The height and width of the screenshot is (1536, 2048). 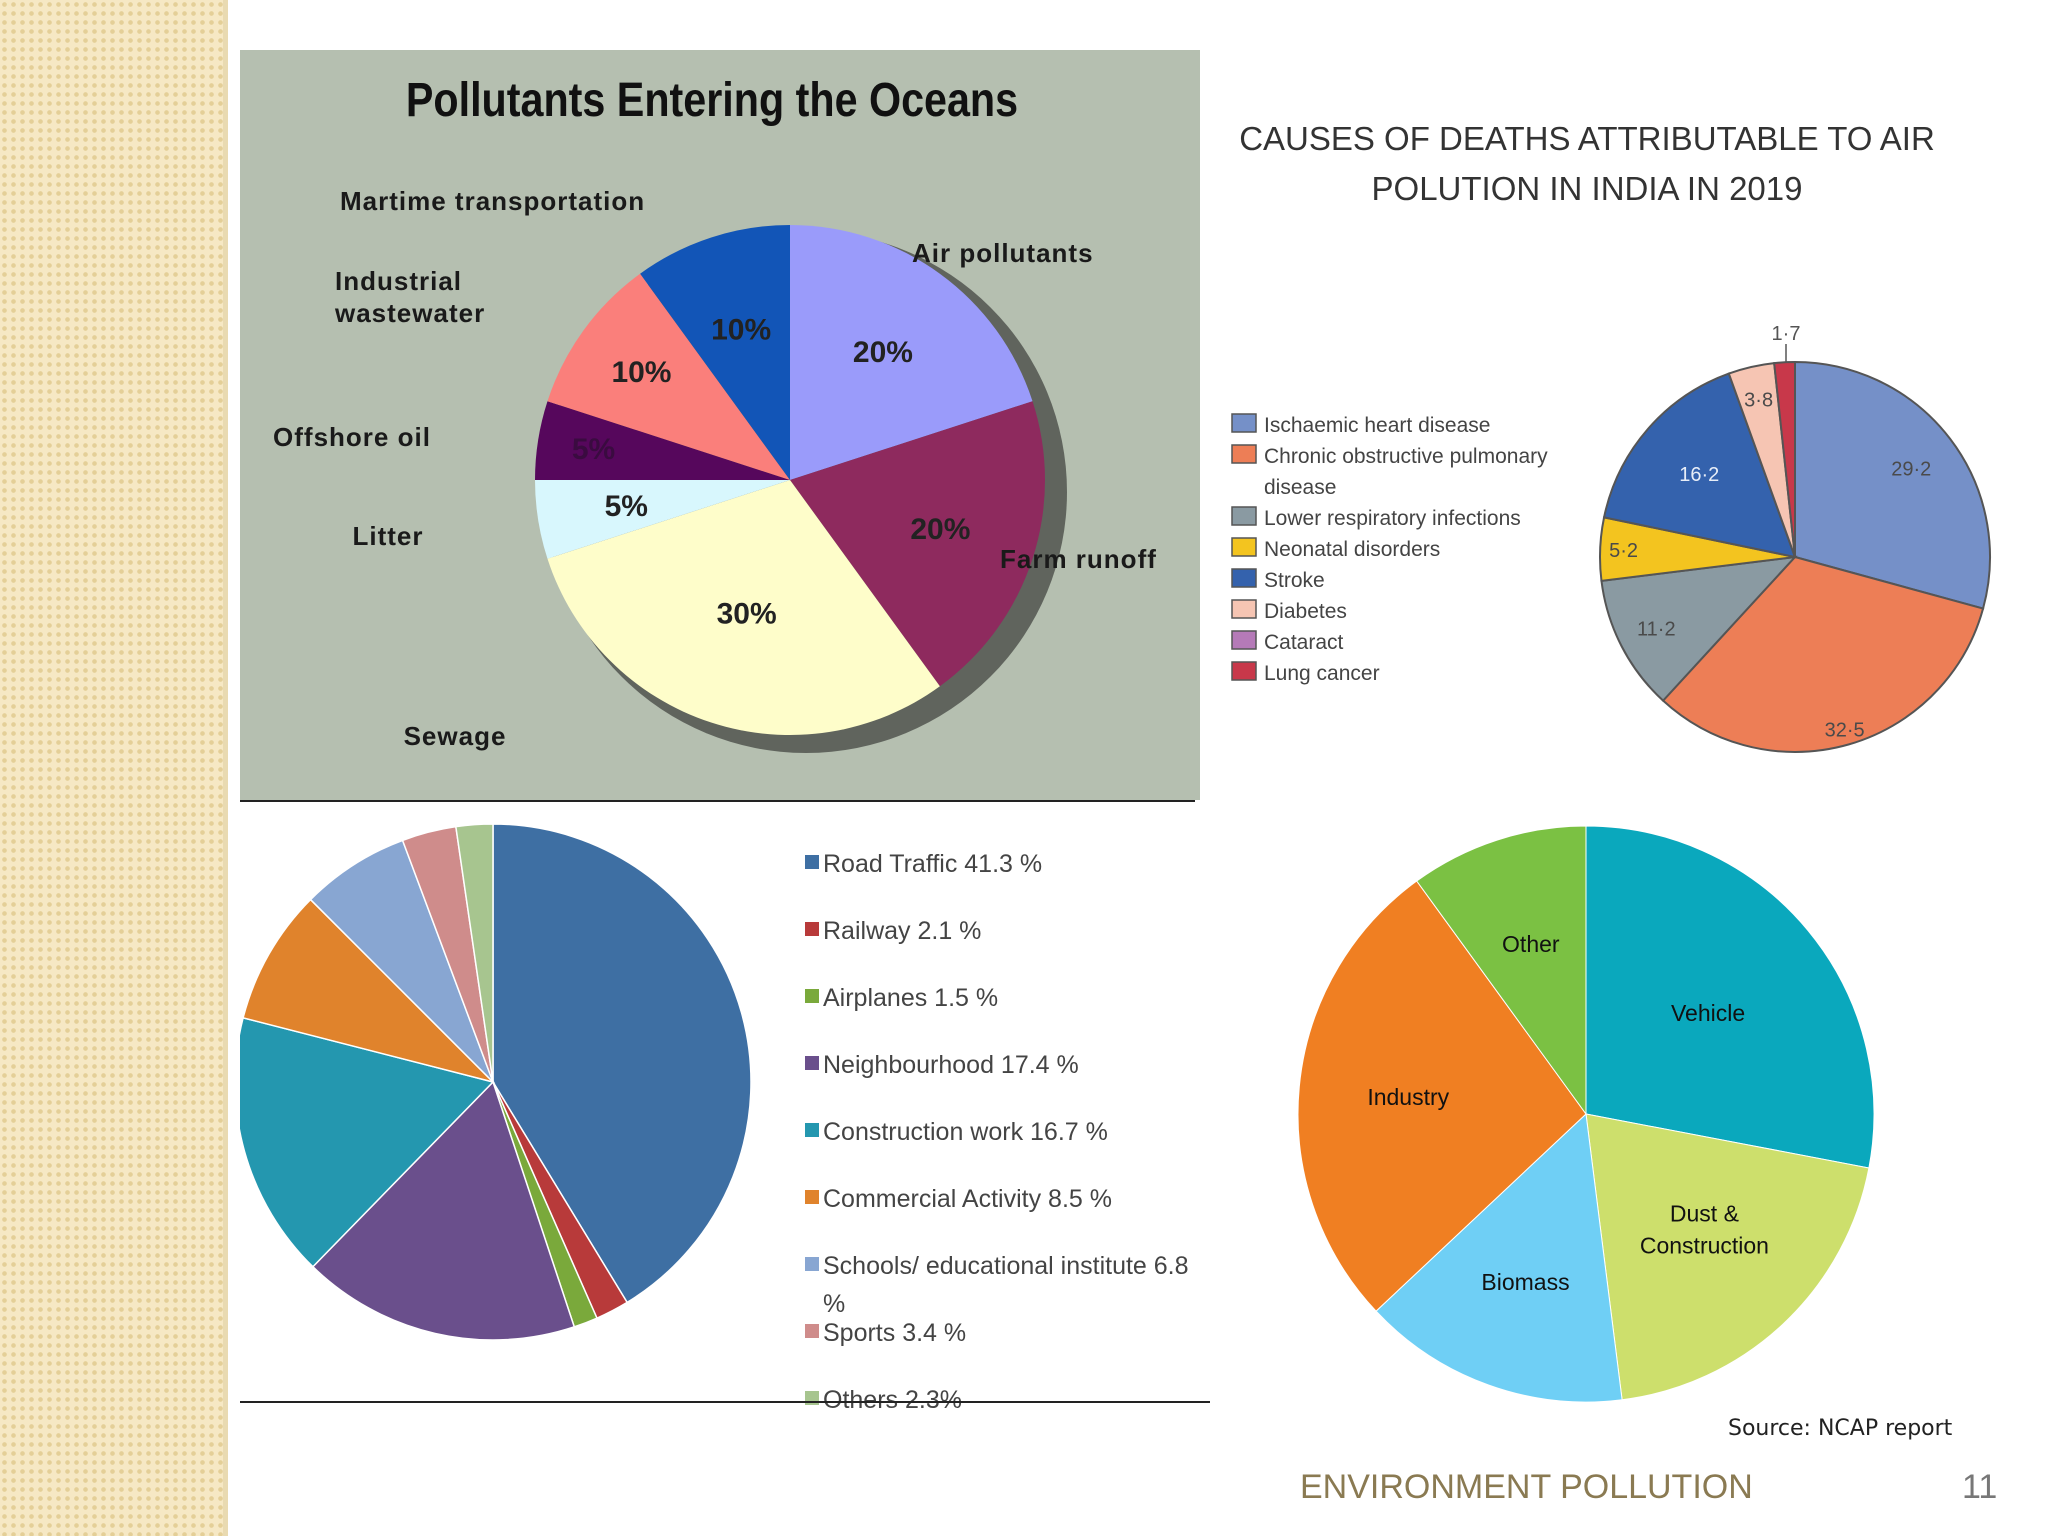 I want to click on slice-value-label: 29·2, so click(x=1911, y=469).